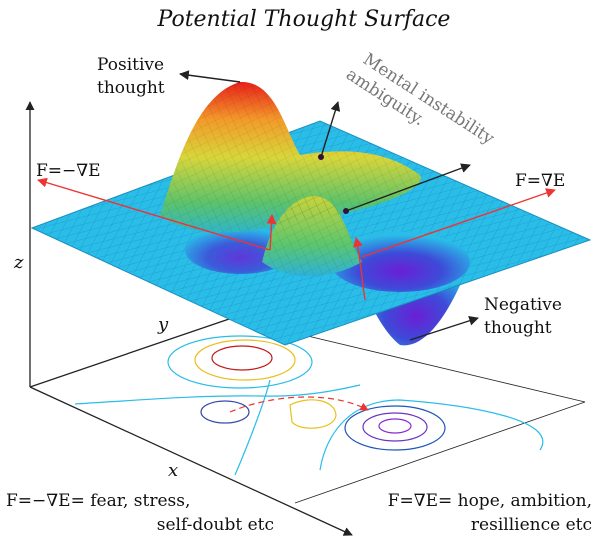 The image size is (608, 543). What do you see at coordinates (400, 262) in the screenshot?
I see `well` at bounding box center [400, 262].